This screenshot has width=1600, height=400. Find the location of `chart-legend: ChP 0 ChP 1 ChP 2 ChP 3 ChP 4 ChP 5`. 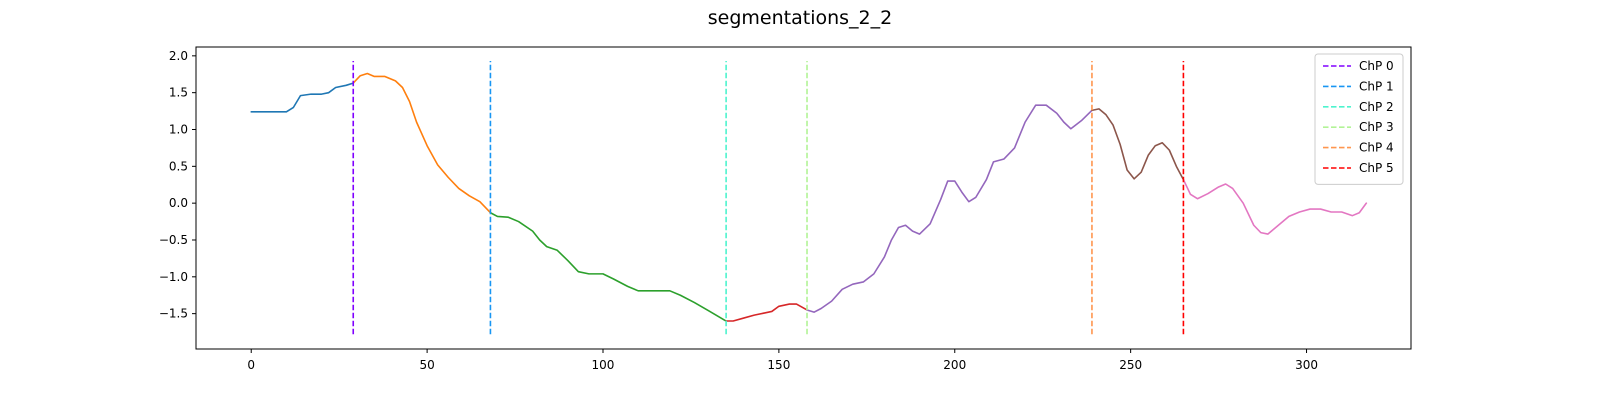

chart-legend: ChP 0 ChP 1 ChP 2 ChP 3 ChP 4 ChP 5 is located at coordinates (1359, 119).